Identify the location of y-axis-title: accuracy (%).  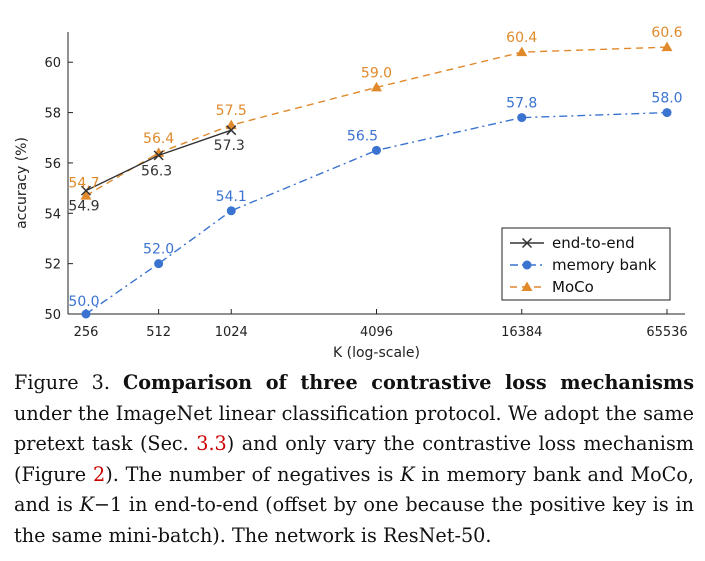
(22, 183).